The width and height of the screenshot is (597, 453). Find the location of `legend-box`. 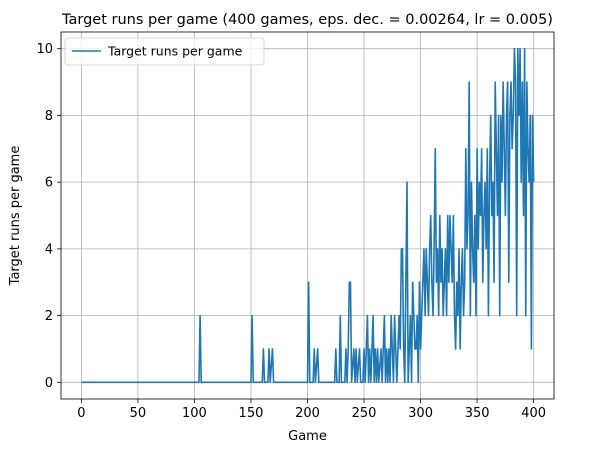

legend-box is located at coordinates (164, 51).